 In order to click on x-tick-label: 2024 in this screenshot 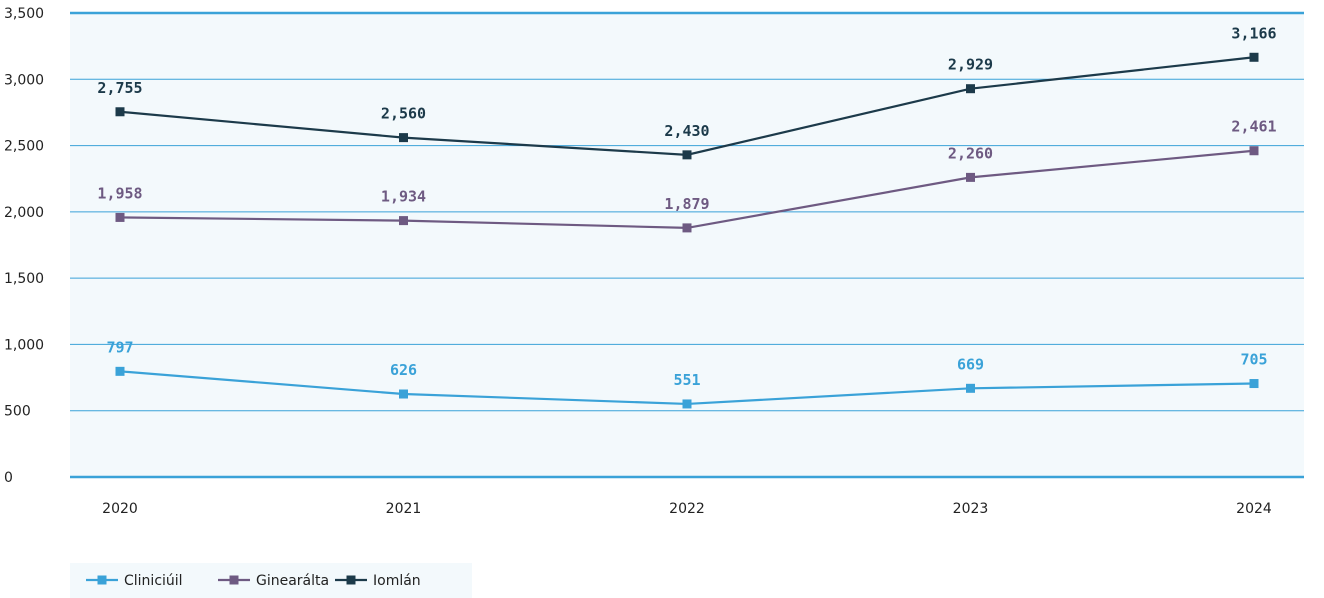, I will do `click(1254, 509)`.